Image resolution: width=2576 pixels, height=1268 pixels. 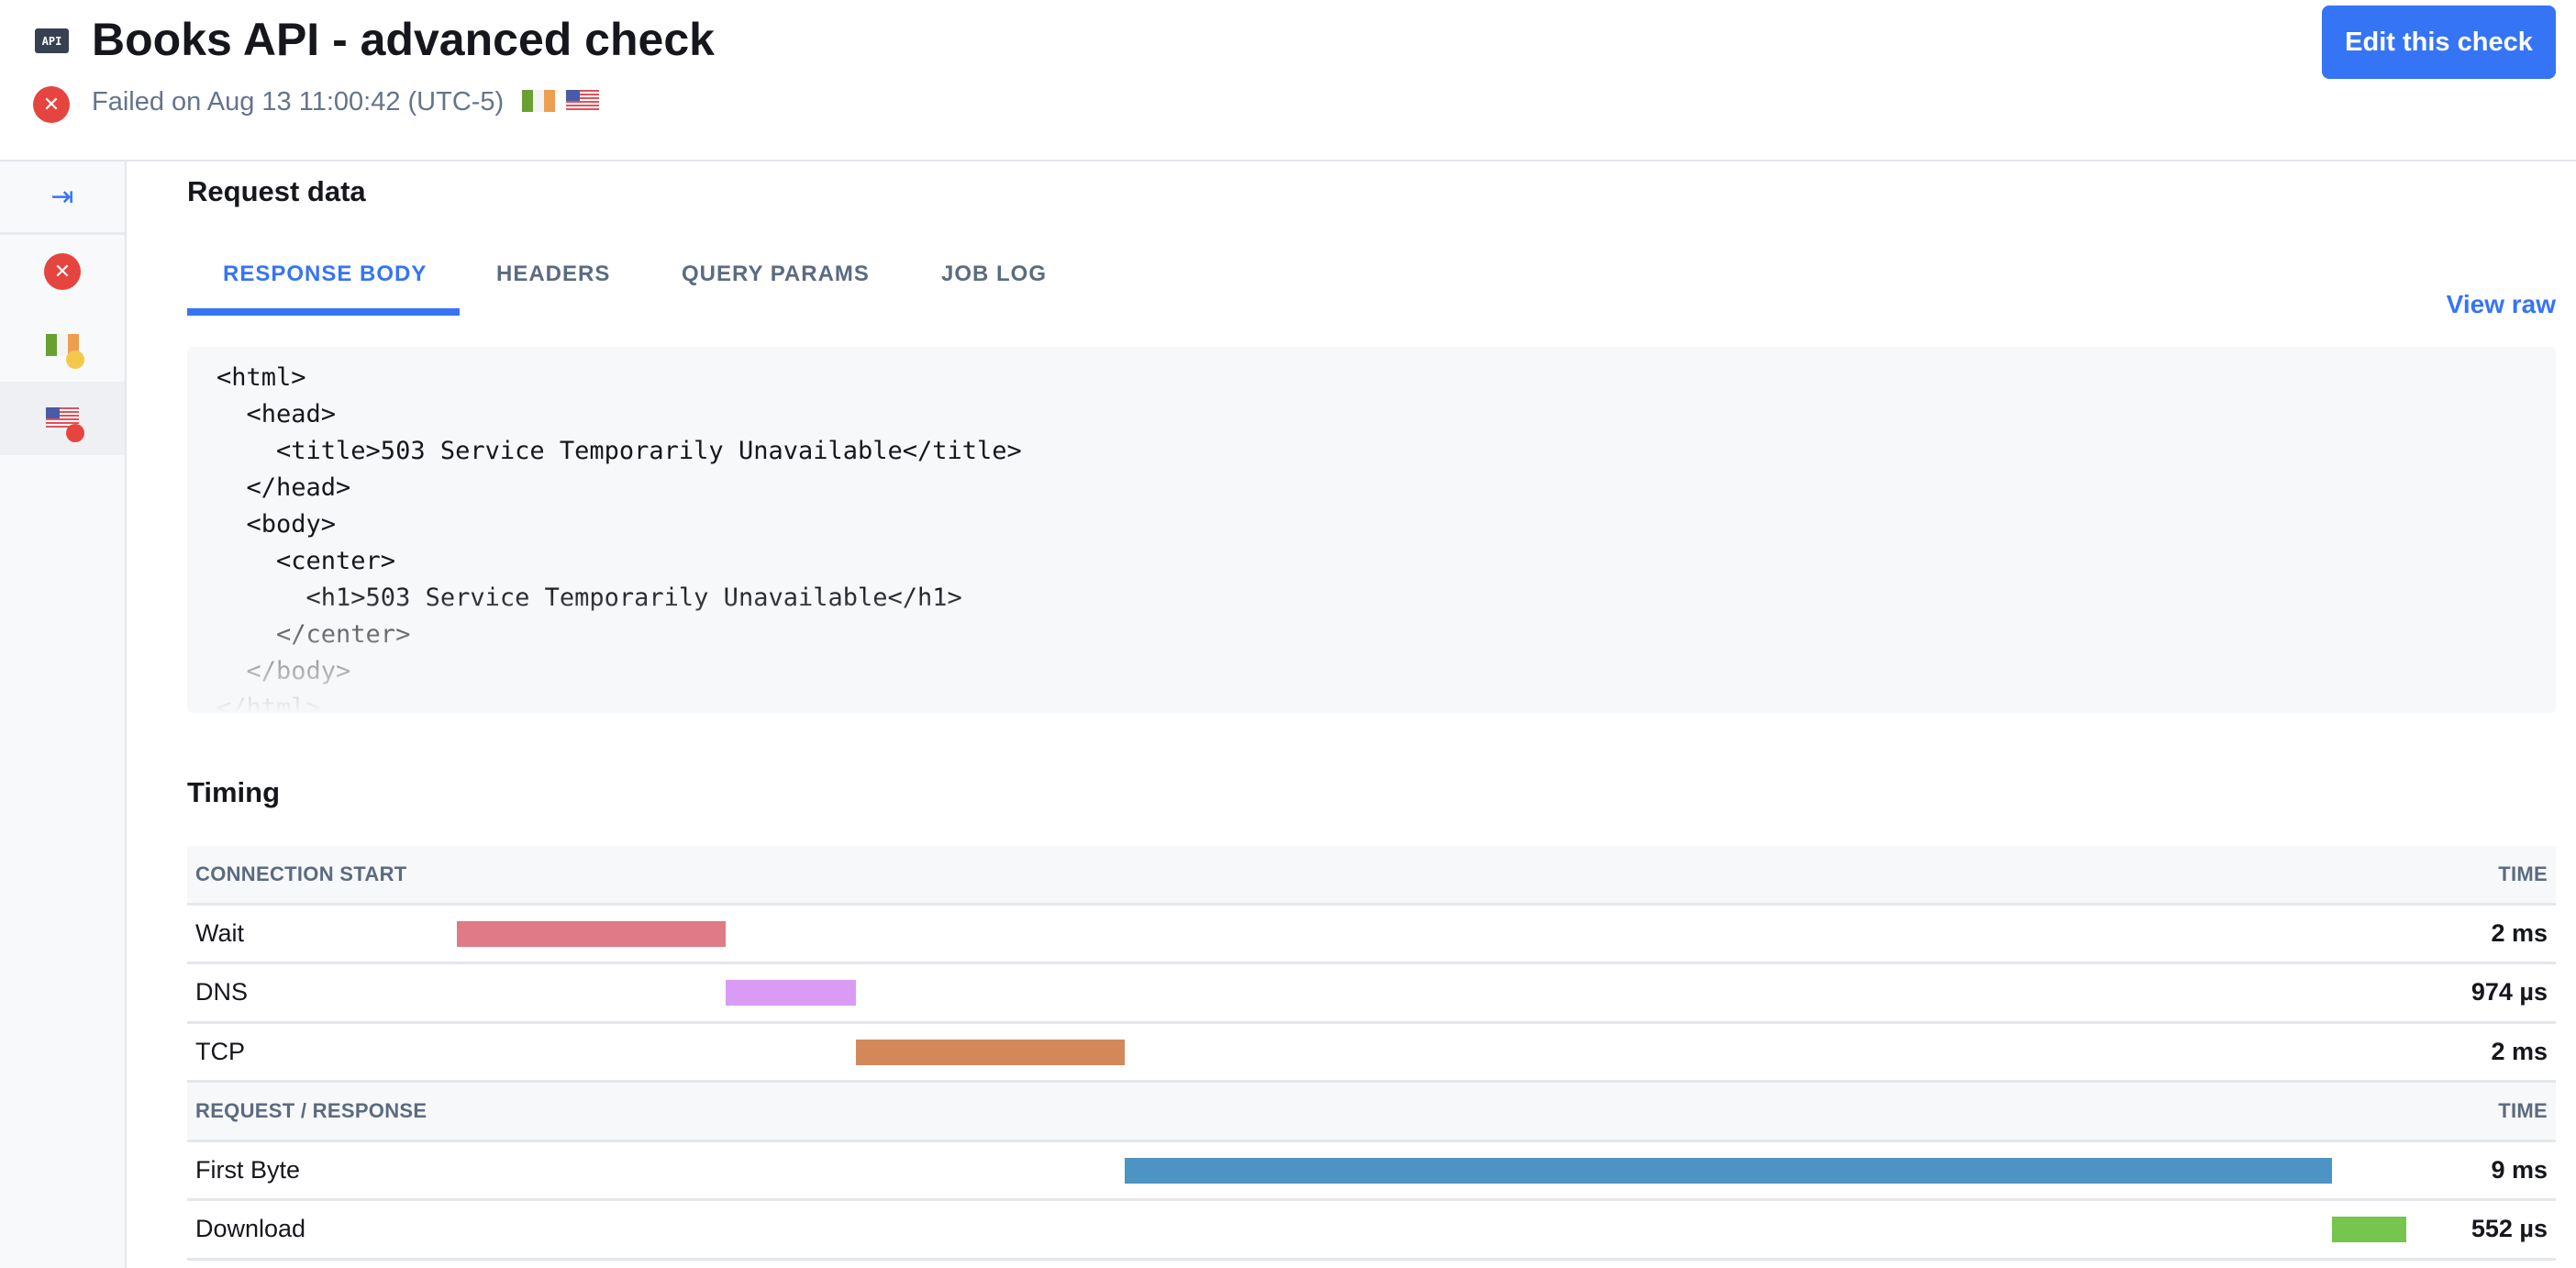 What do you see at coordinates (1371, 1112) in the screenshot?
I see `timing-group-header: REQUEST / RESPONSE TIME` at bounding box center [1371, 1112].